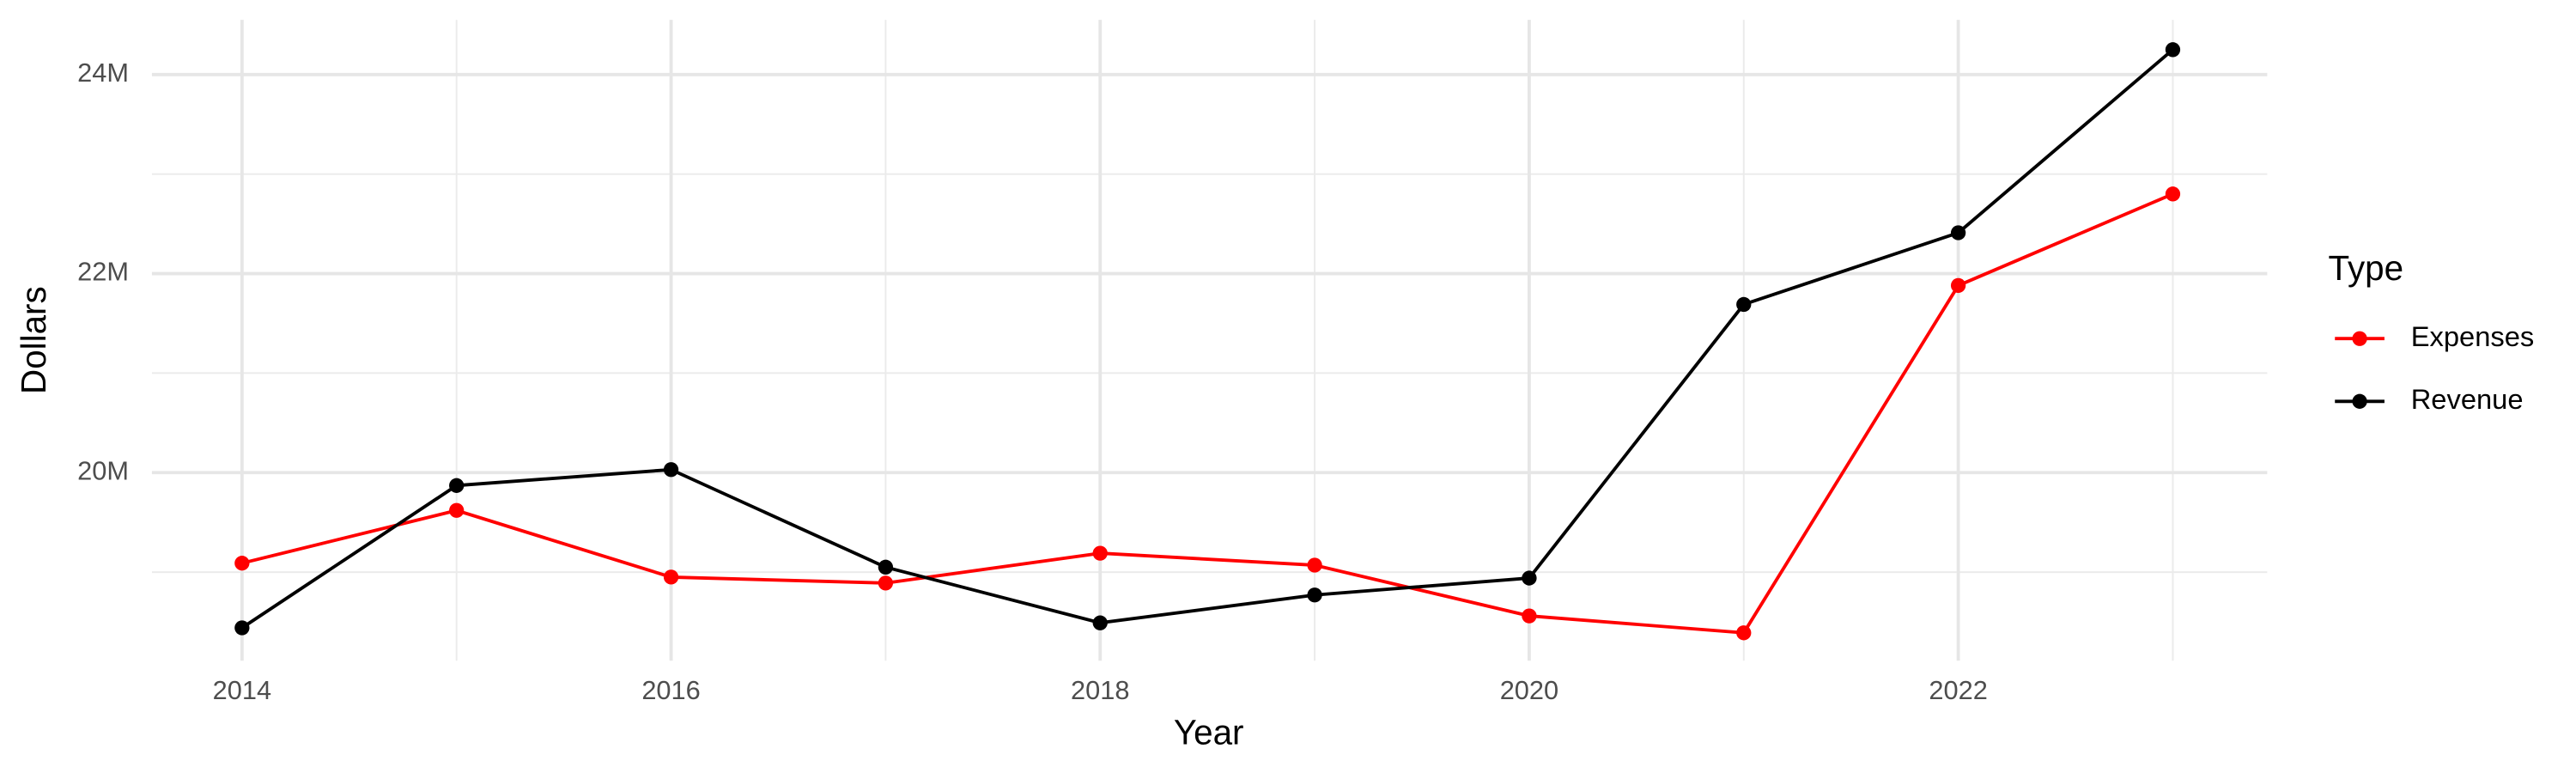  I want to click on legend-title: Type, so click(2367, 268).